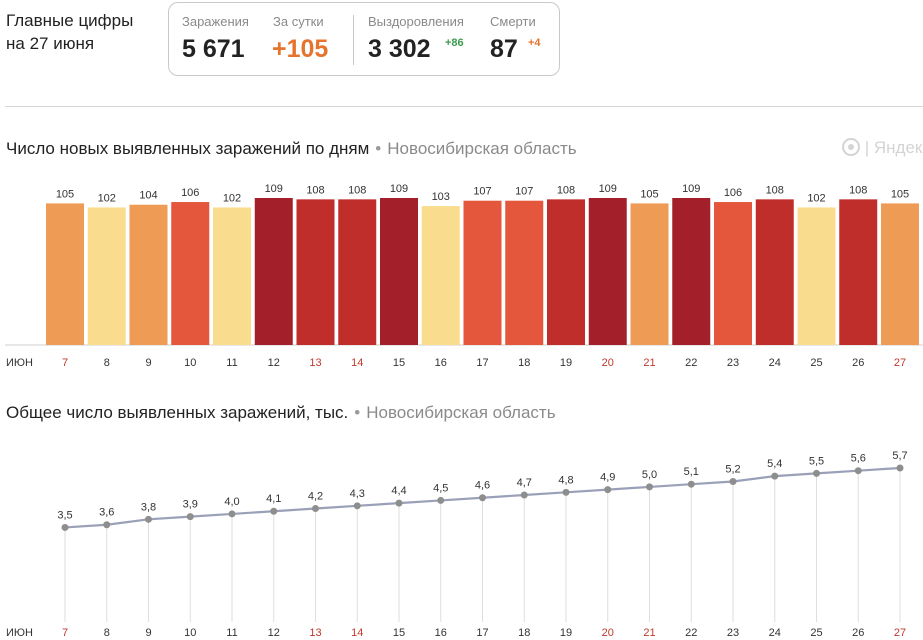  I want to click on line-x-tick-label: 11, so click(231, 633).